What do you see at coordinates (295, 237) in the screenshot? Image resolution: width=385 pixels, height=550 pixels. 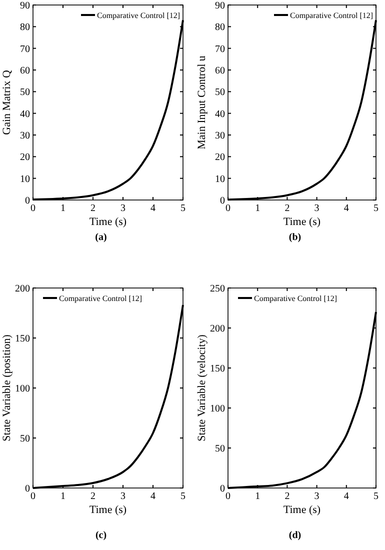 I see `text: (b)` at bounding box center [295, 237].